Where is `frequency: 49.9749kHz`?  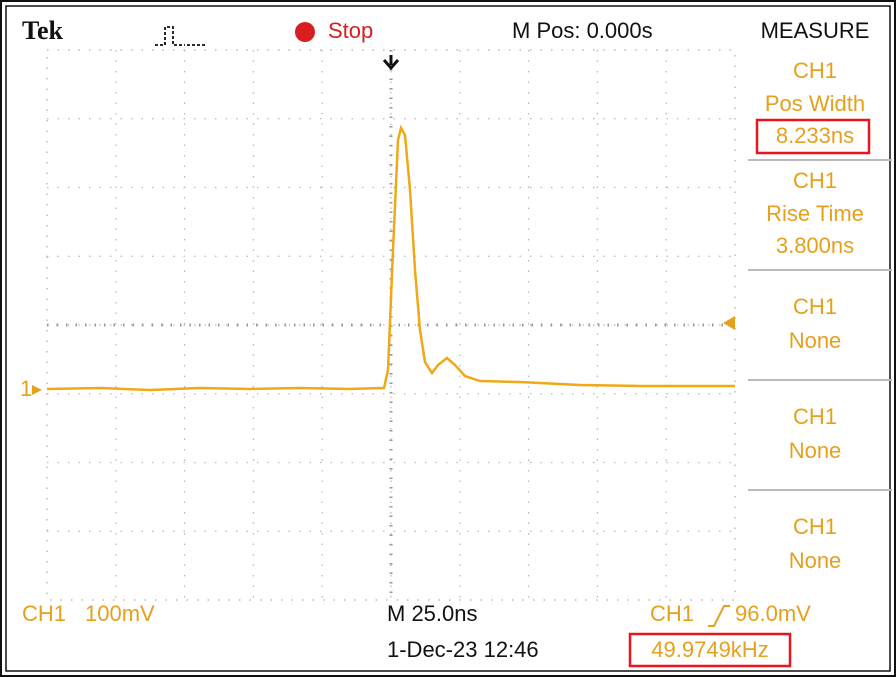
frequency: 49.9749kHz is located at coordinates (709, 649).